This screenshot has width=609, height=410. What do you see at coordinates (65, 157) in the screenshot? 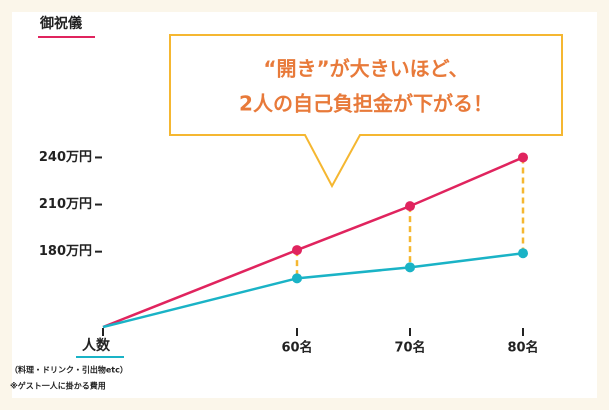
I see `y-tick-label: 240万円` at bounding box center [65, 157].